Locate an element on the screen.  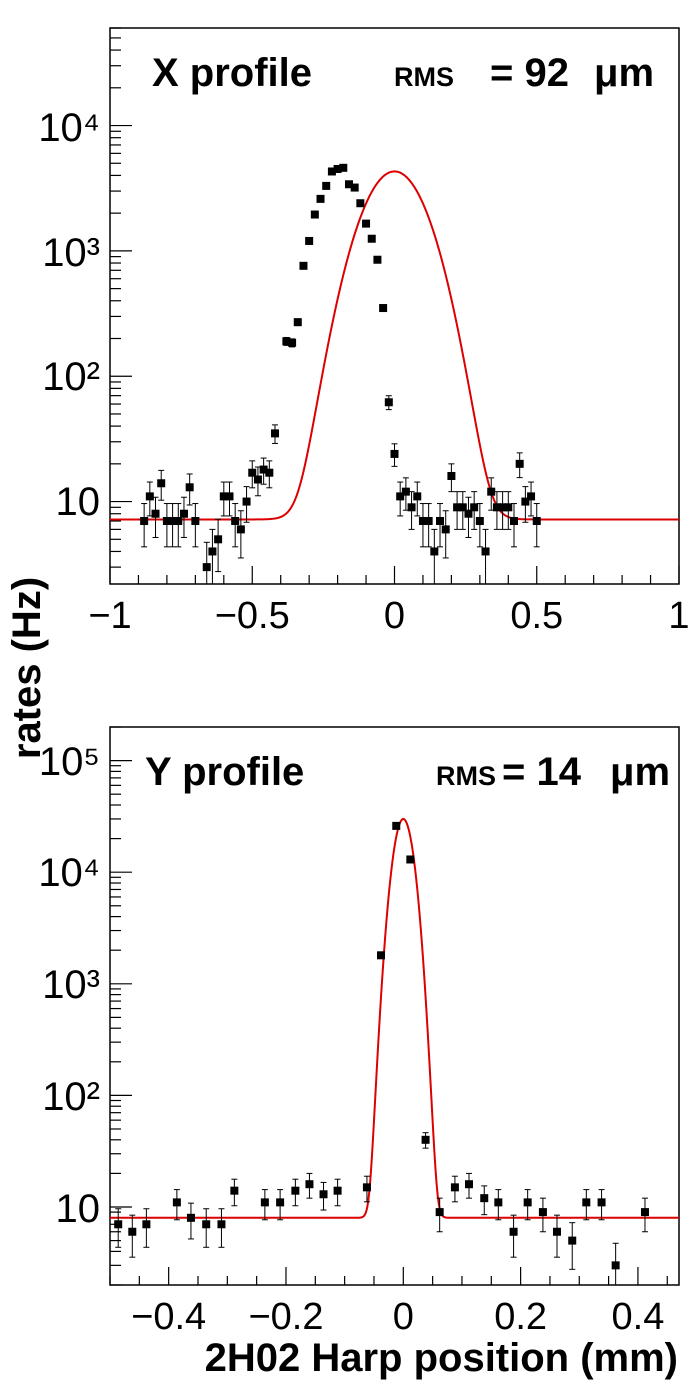
y-profile-y-ticks is located at coordinates (121, 1006).